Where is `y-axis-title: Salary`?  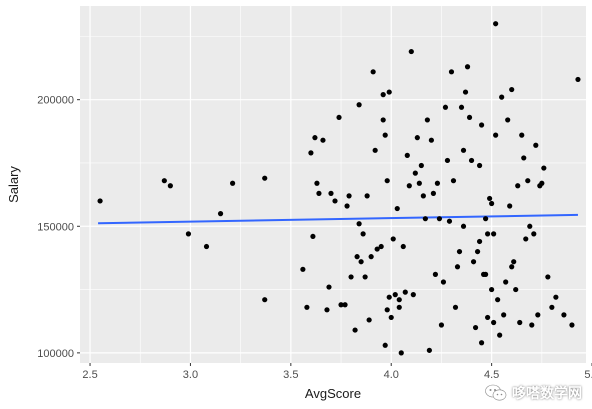
y-axis-title: Salary is located at coordinates (13, 184).